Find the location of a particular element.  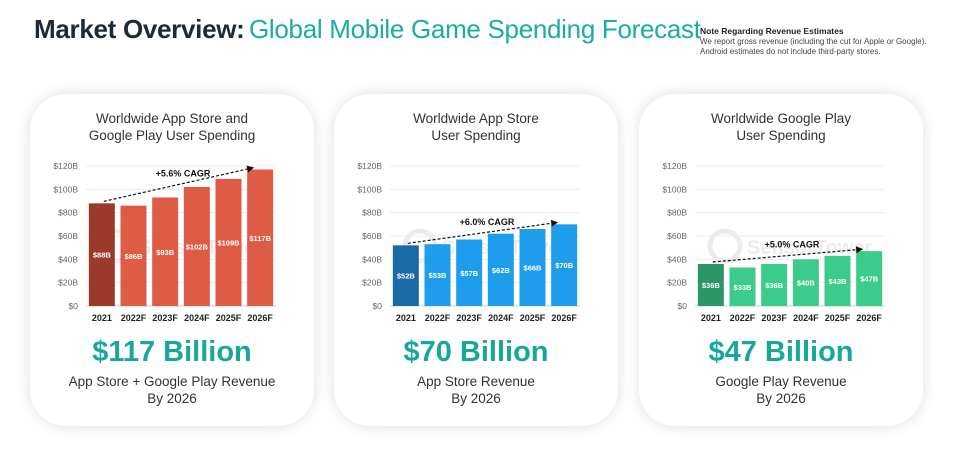

caption-line-1: Google Play Revenue is located at coordinates (781, 381).